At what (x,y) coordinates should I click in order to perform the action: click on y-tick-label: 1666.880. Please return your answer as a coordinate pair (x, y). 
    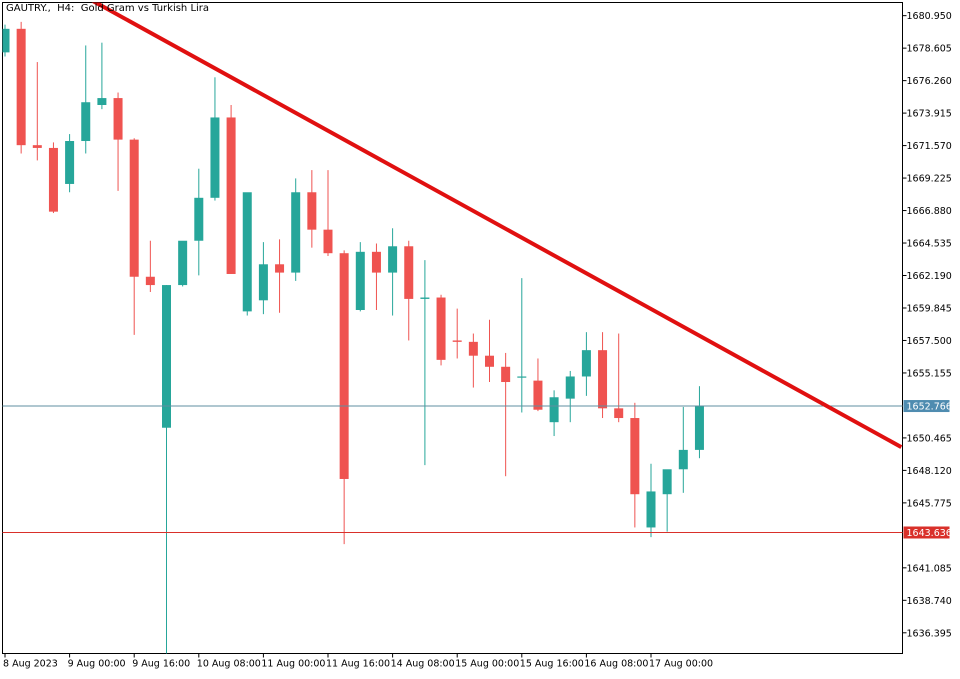
    Looking at the image, I should click on (929, 211).